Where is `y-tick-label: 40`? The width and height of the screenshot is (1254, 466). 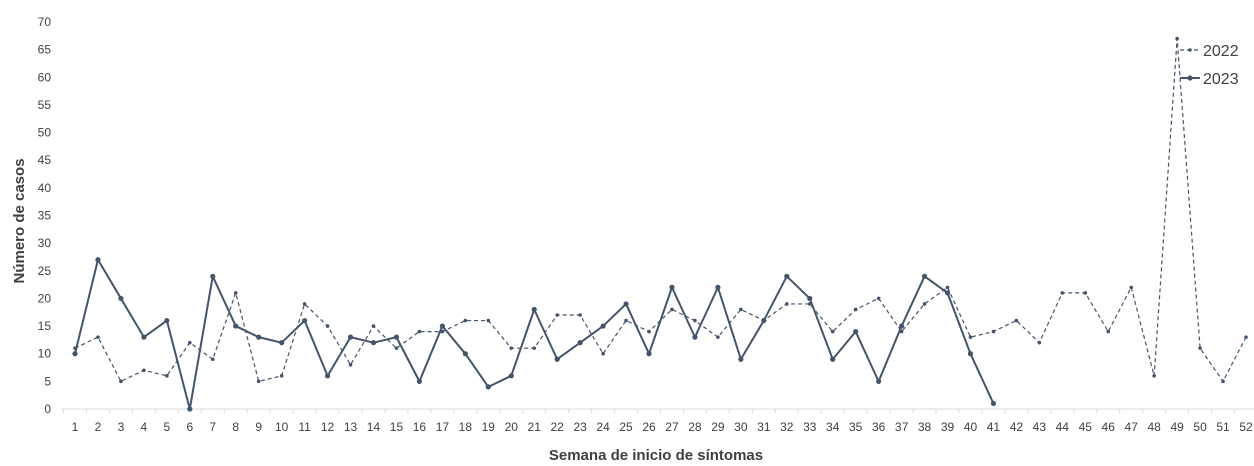
y-tick-label: 40 is located at coordinates (45, 188).